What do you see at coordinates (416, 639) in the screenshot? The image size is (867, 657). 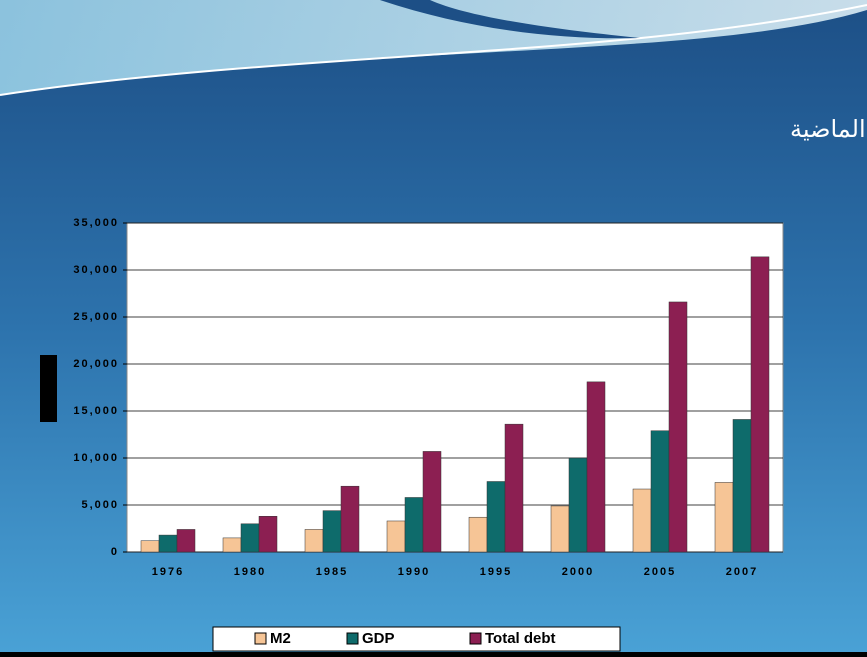 I see `legend` at bounding box center [416, 639].